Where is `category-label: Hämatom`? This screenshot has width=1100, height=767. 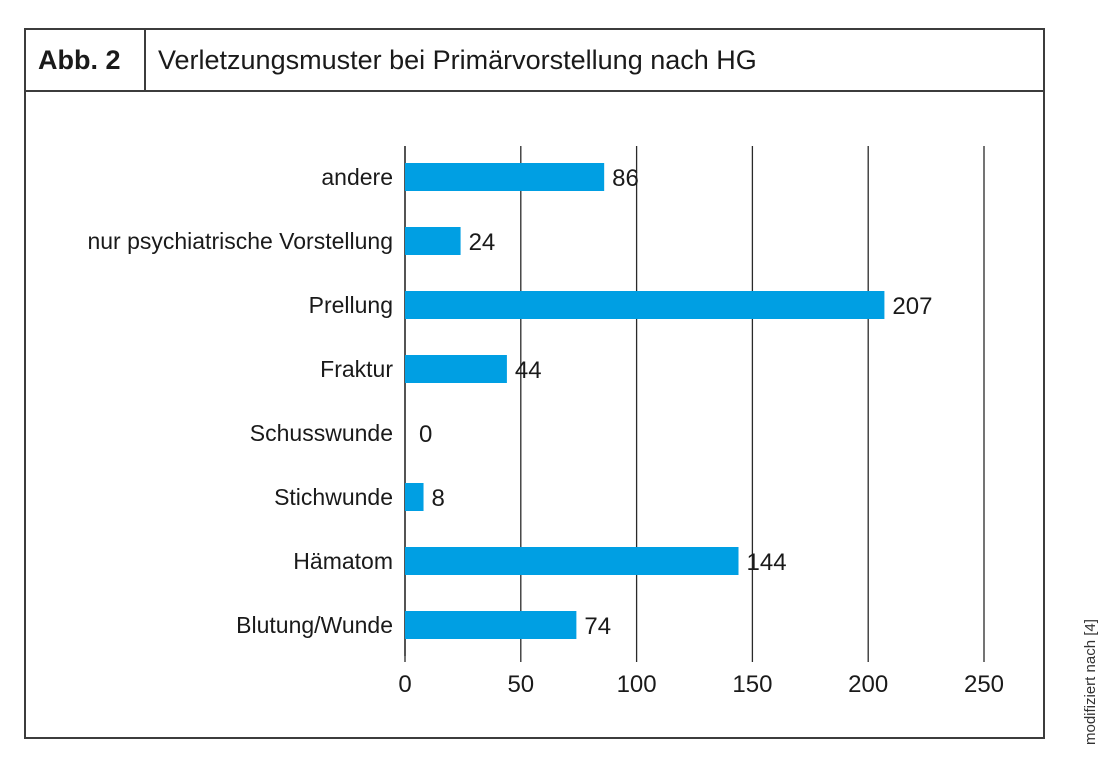
category-label: Hämatom is located at coordinates (343, 561).